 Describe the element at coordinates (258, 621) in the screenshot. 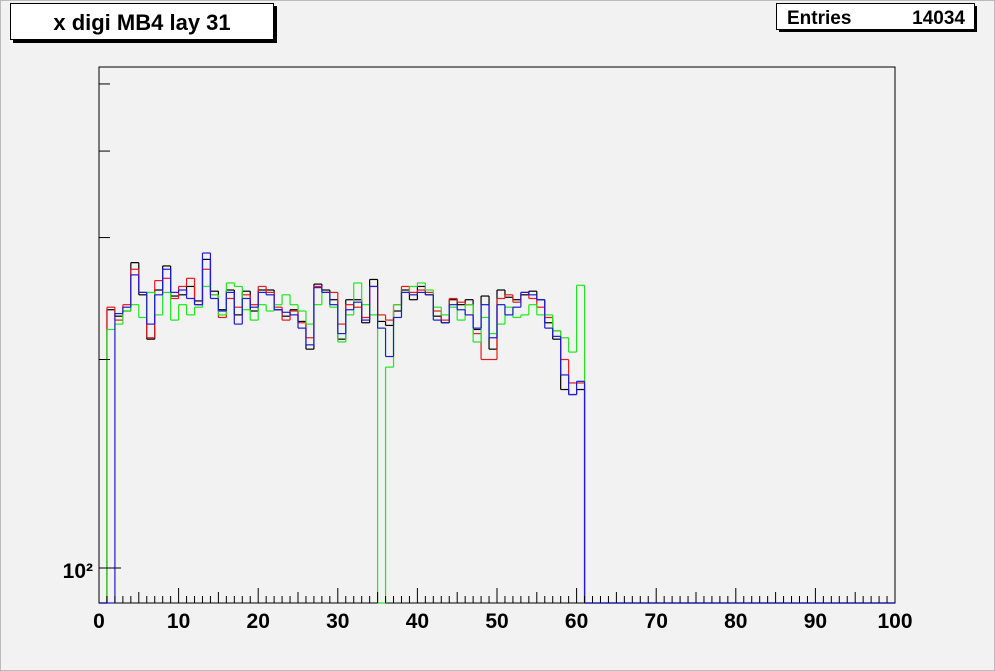

I see `x-tick-label: 20` at that location.